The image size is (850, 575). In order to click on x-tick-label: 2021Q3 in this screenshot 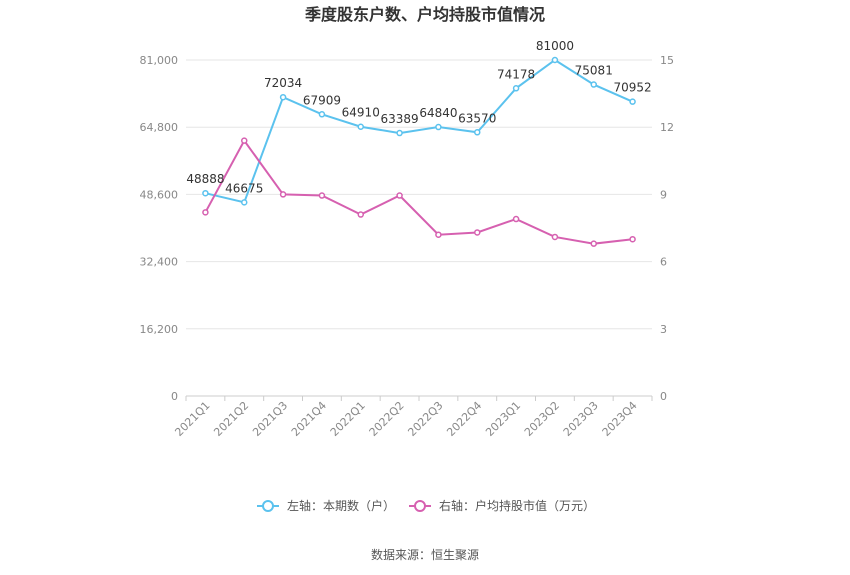, I will do `click(270, 419)`.